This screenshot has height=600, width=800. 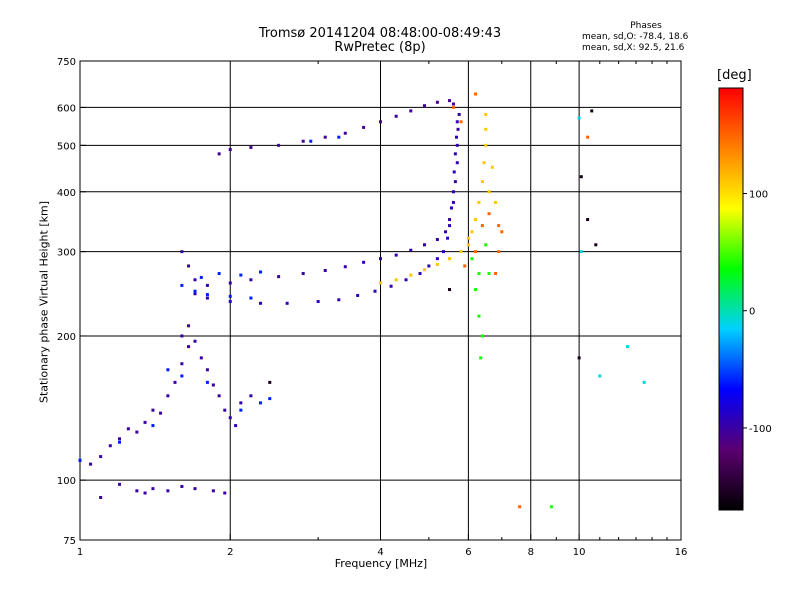 What do you see at coordinates (468, 552) in the screenshot?
I see `x-tick-label: 6` at bounding box center [468, 552].